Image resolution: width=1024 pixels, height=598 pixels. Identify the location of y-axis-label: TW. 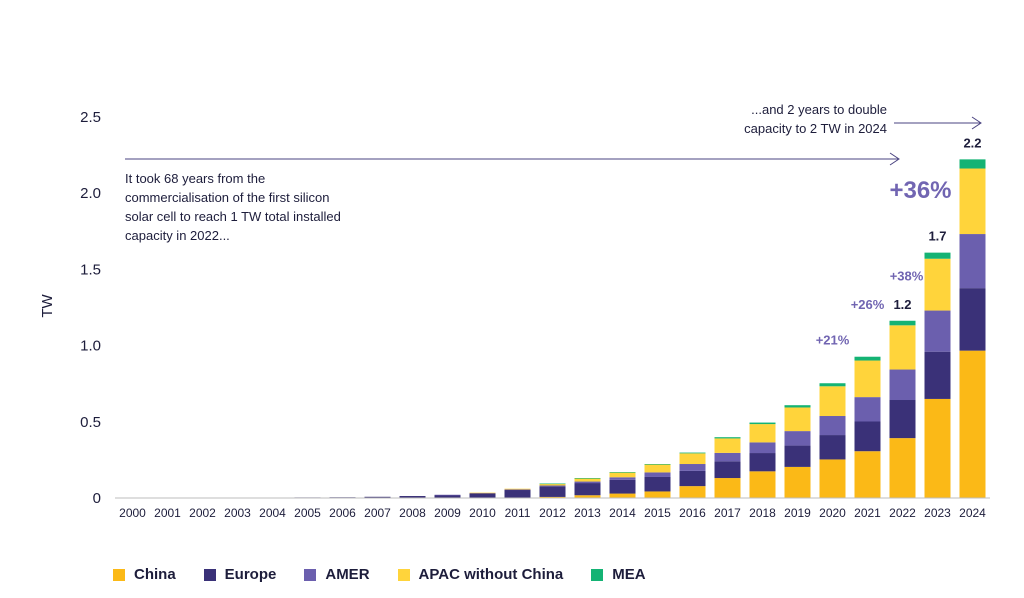
(47, 306).